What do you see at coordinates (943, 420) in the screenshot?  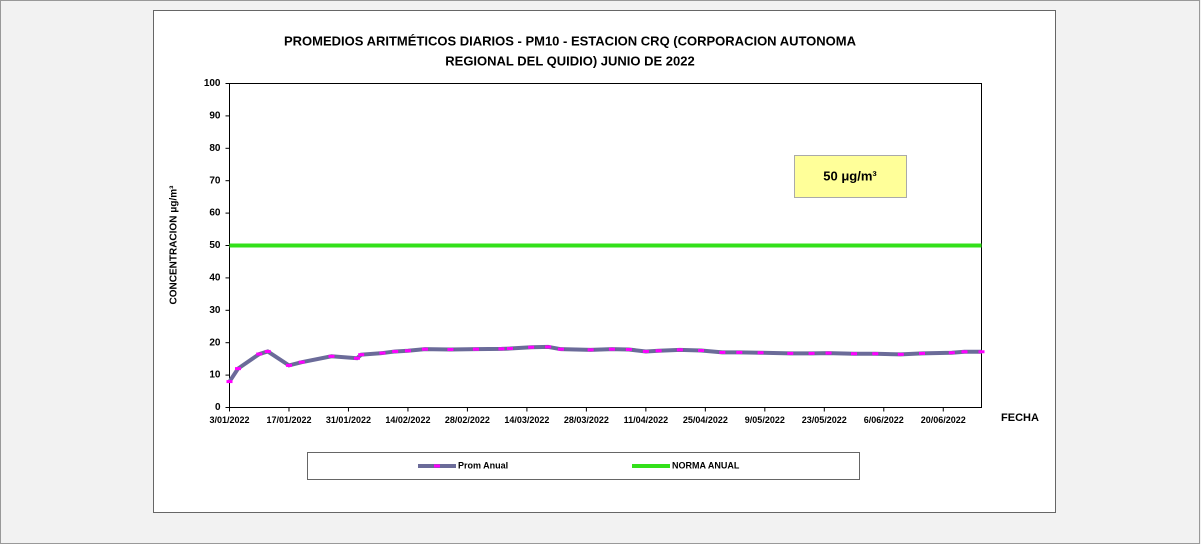 I see `x-tick-label: 20/06/2022` at bounding box center [943, 420].